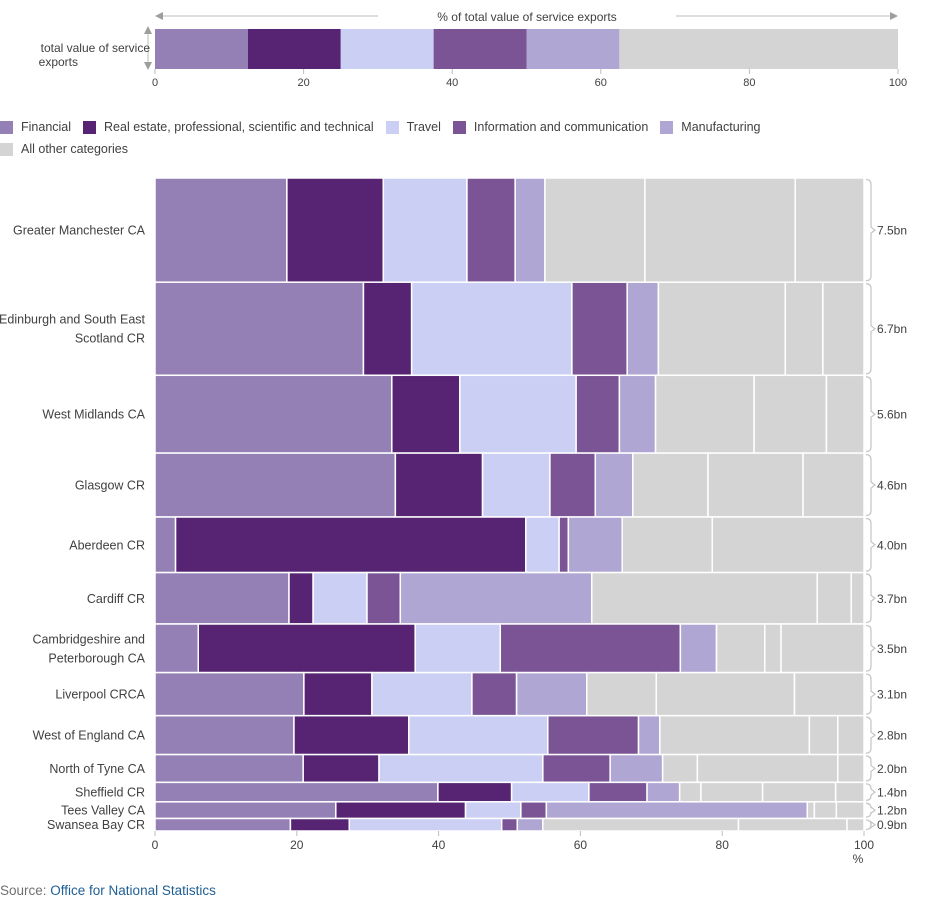  Describe the element at coordinates (423, 127) in the screenshot. I see `legend-label: Travel` at that location.